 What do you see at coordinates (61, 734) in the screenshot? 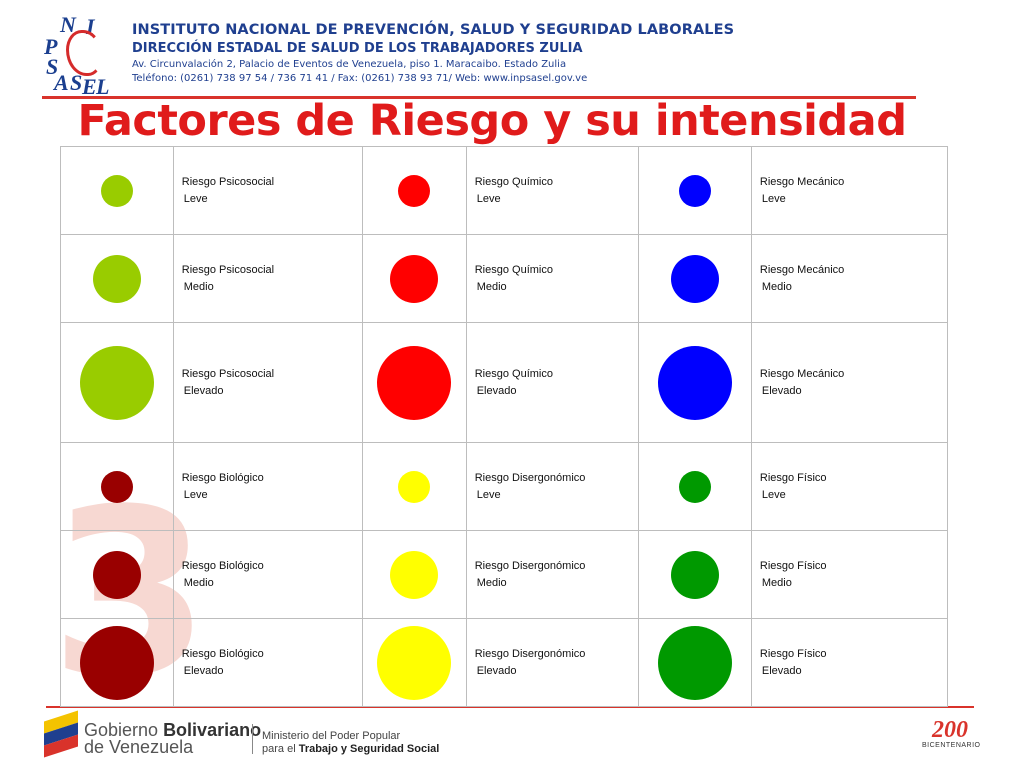
I see `venezuela-flag-icon` at bounding box center [61, 734].